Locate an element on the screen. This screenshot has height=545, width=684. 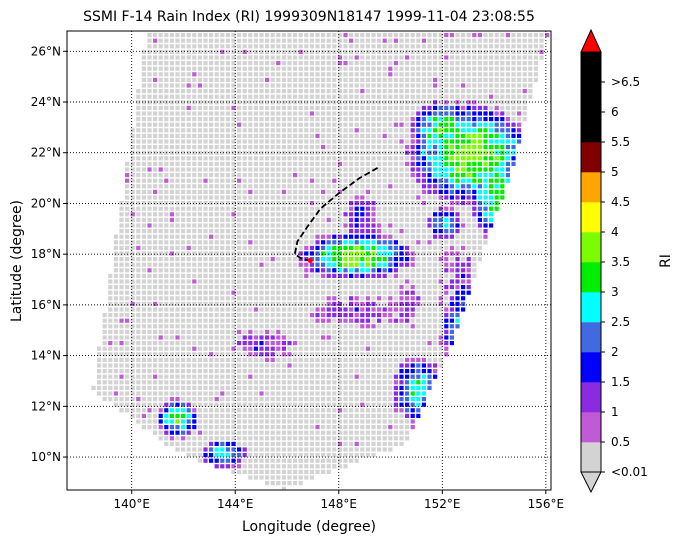
swath-cell-1978 is located at coordinates (199, 191).